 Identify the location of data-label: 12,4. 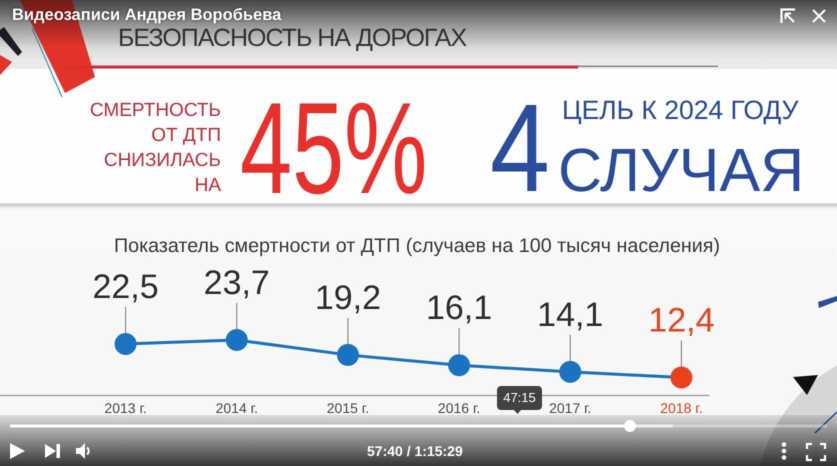
(681, 321).